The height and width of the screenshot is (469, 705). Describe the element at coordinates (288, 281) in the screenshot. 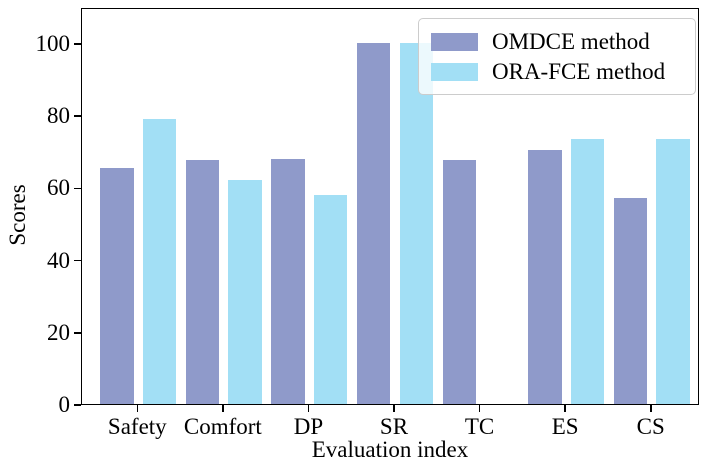

I see `bar-omdce-dp` at that location.